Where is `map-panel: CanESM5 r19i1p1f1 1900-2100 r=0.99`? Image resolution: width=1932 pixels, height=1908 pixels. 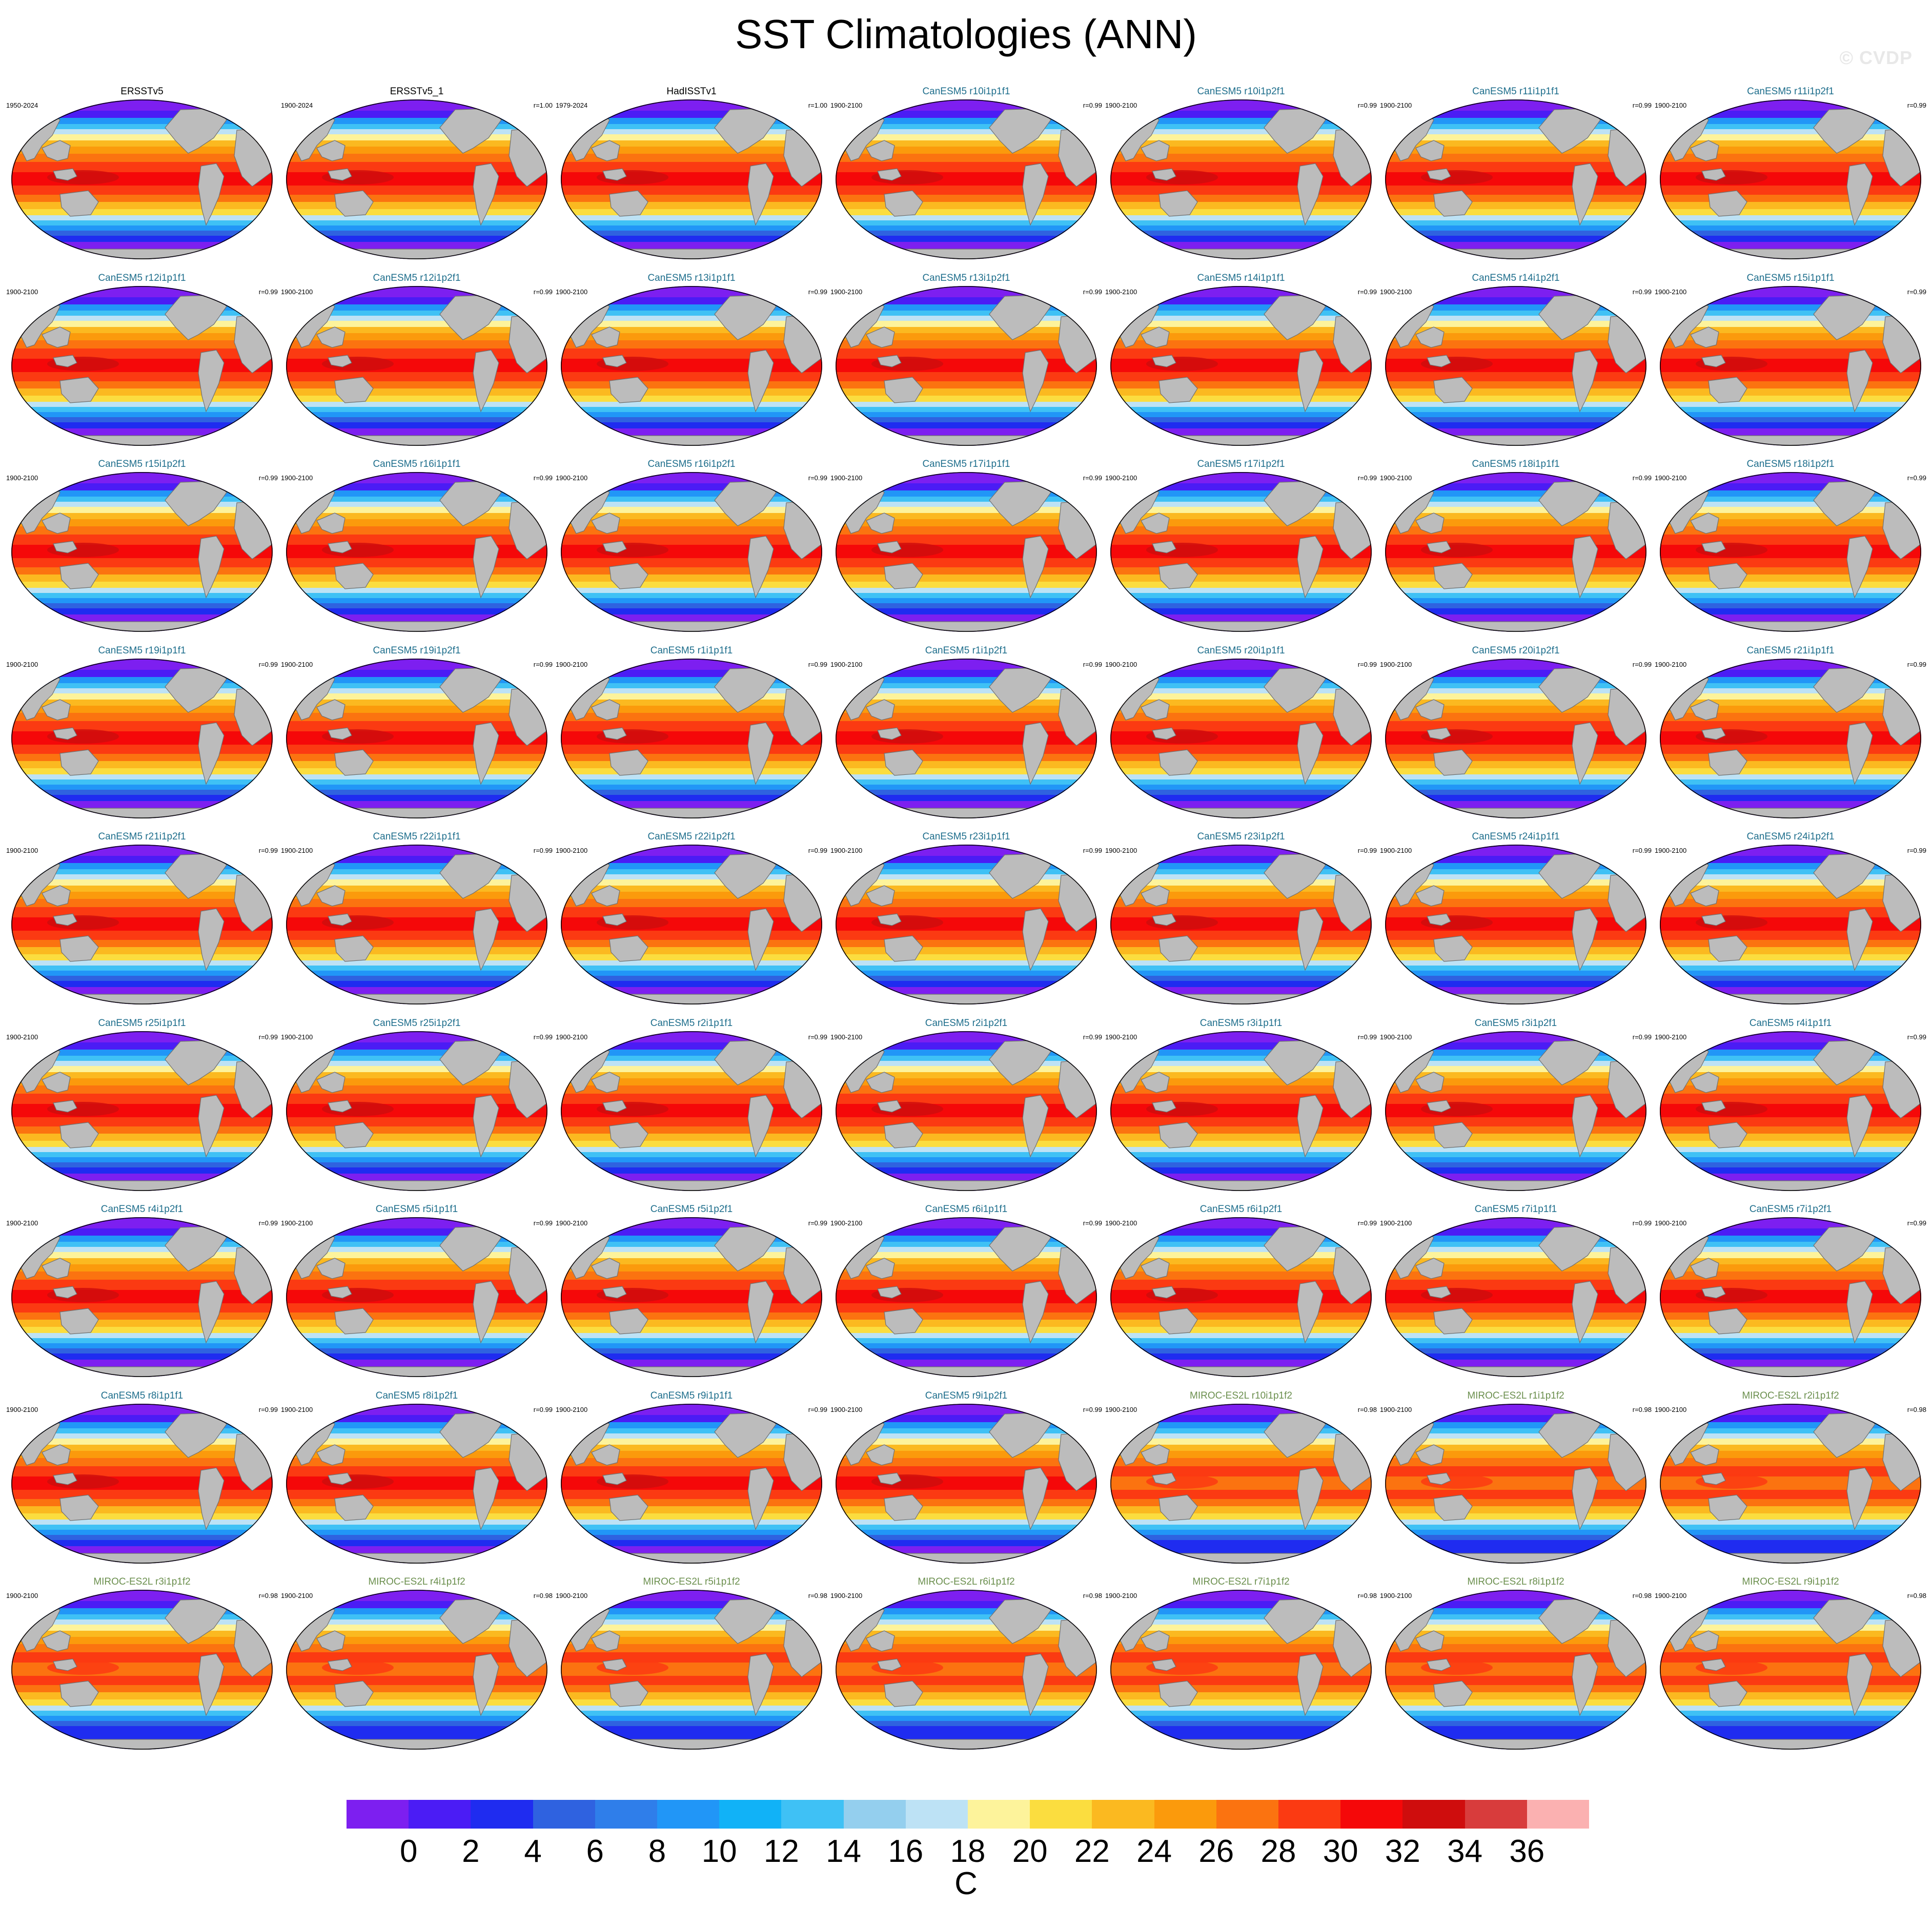 map-panel: CanESM5 r19i1p1f1 1900-2100 r=0.99 is located at coordinates (142, 738).